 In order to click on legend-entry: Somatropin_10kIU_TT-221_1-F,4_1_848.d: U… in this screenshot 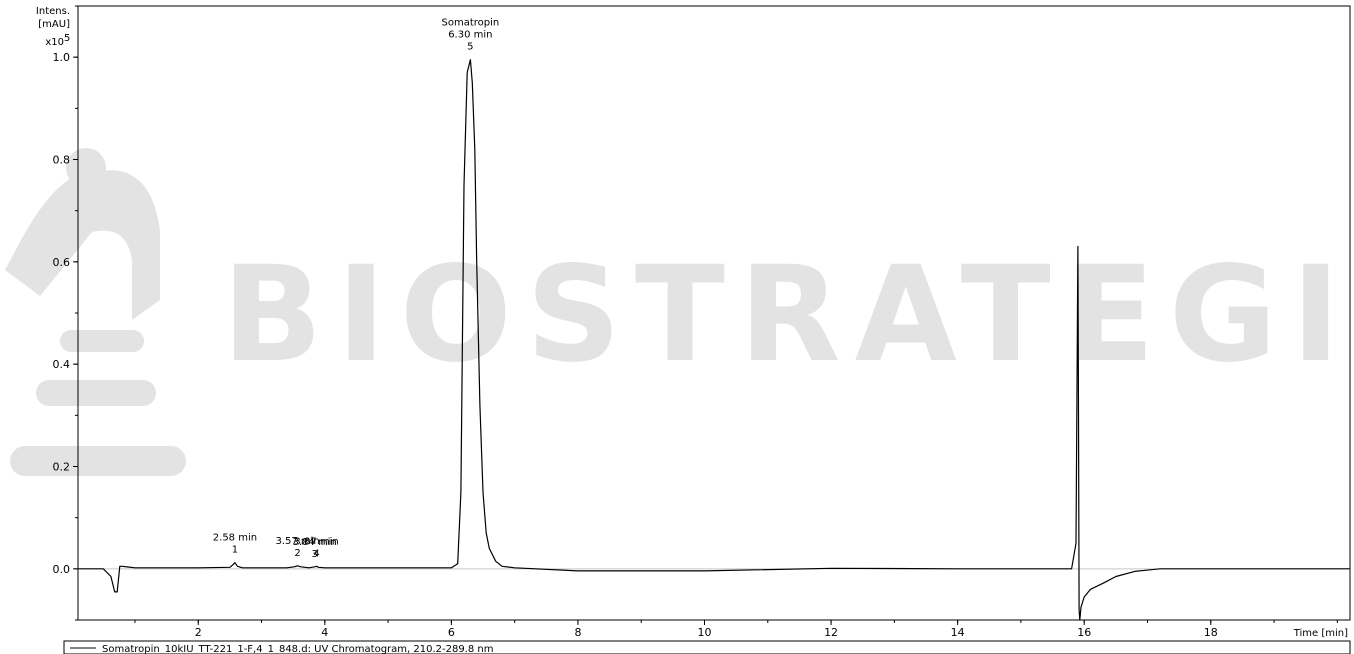, I will do `click(298, 649)`.